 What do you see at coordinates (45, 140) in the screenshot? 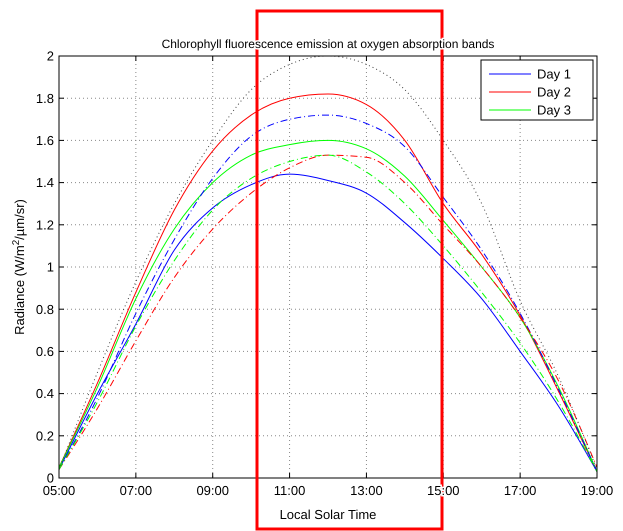
I see `y-tick-label: 1.6` at bounding box center [45, 140].